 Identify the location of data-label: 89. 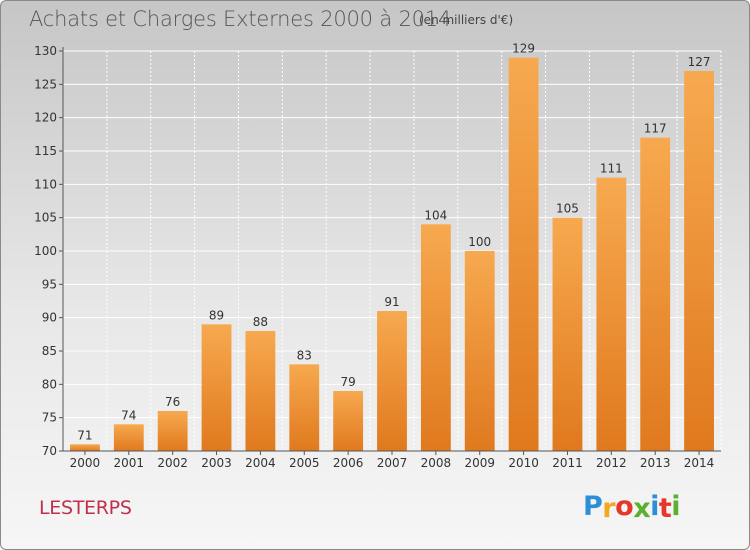
(216, 315).